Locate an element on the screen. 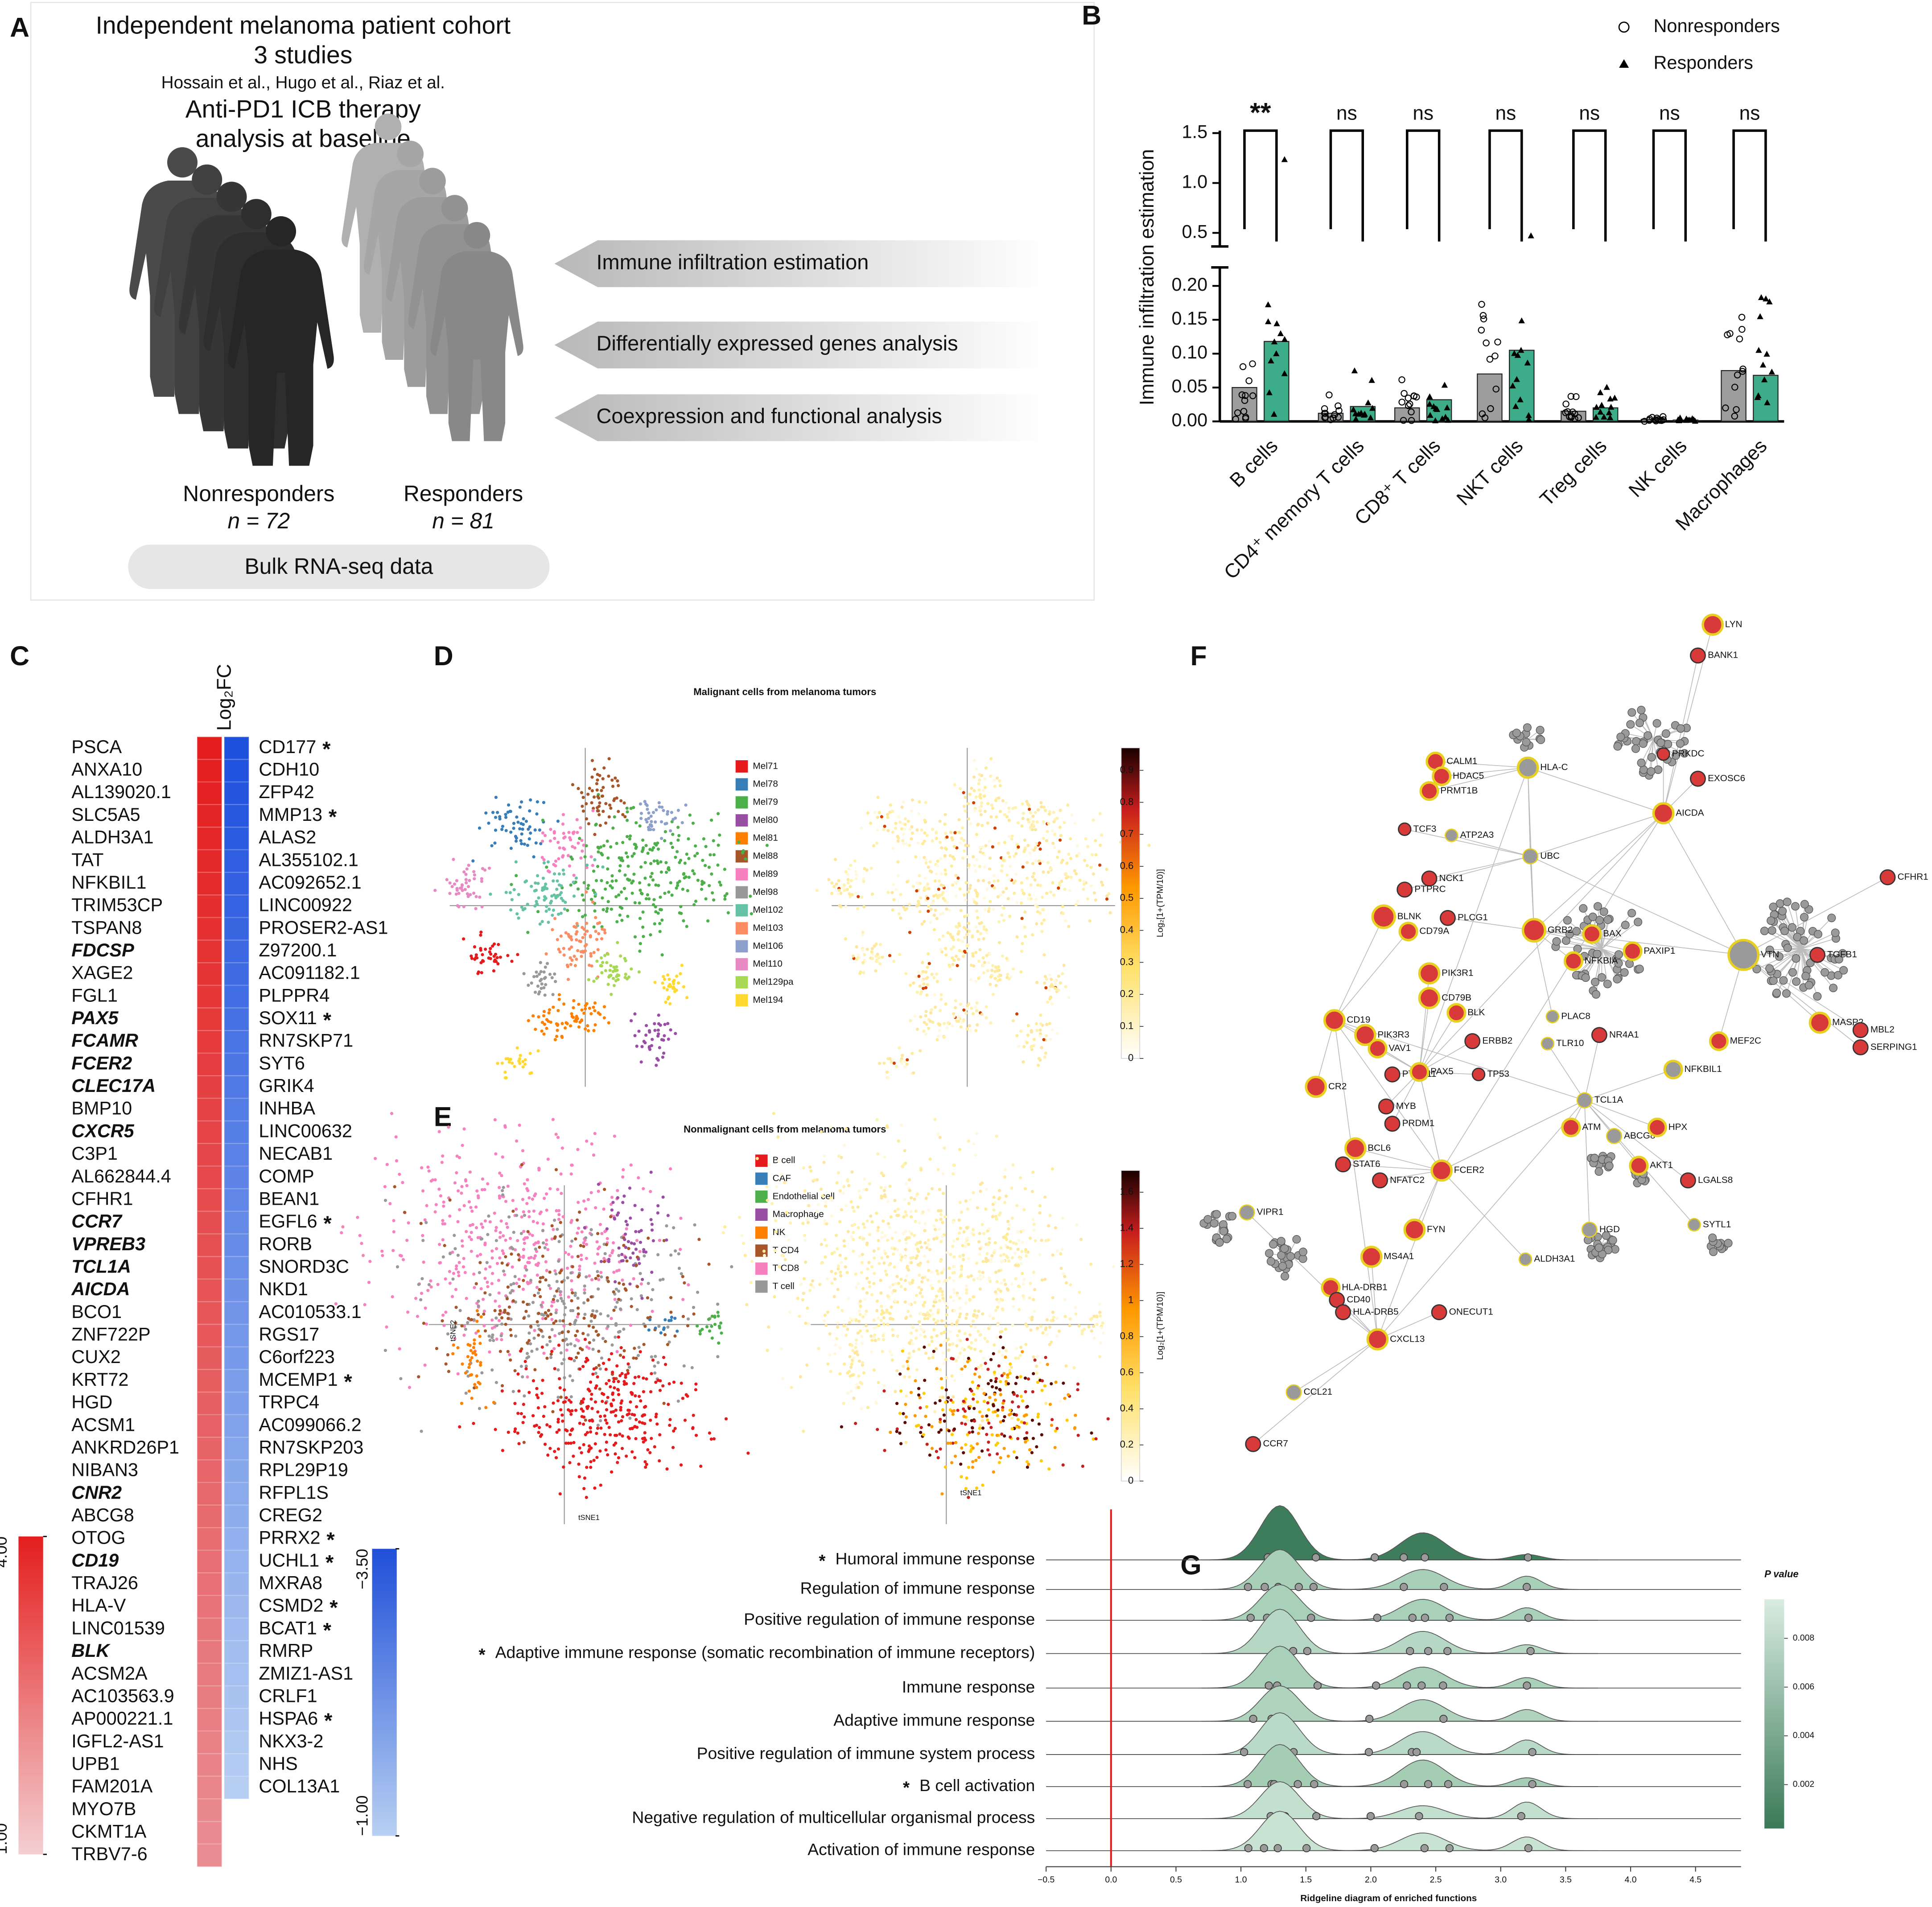  gene-label: INHBA is located at coordinates (287, 1108).